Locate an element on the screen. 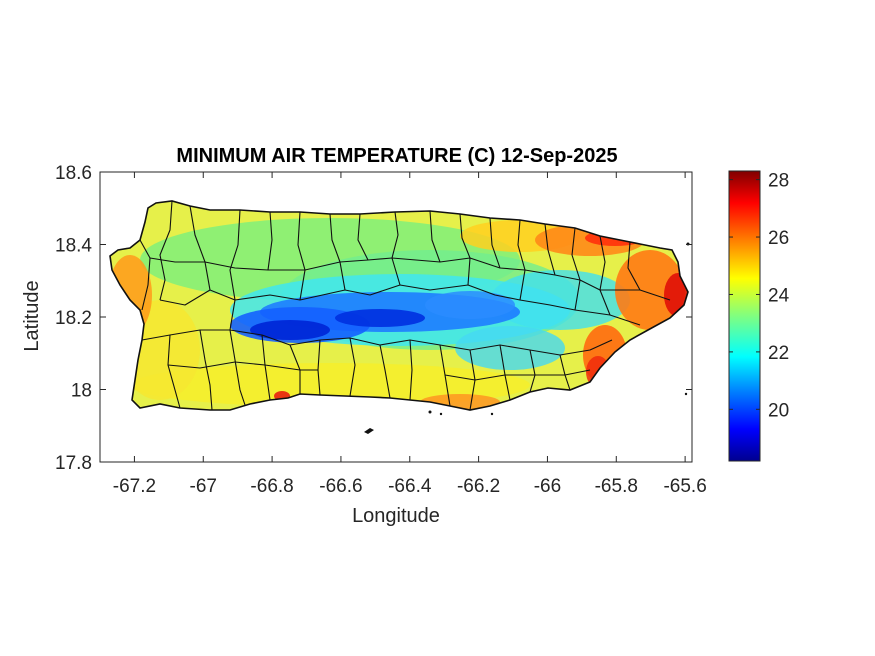 Image resolution: width=875 pixels, height=656 pixels. colorbar-gradient is located at coordinates (744, 316).